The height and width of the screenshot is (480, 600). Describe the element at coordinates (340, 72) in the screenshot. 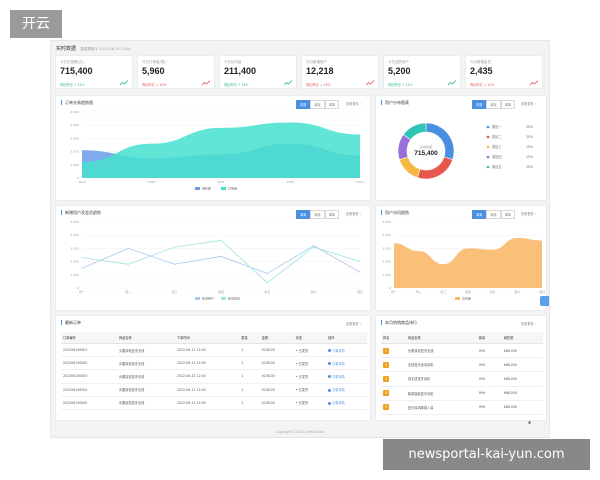

I see `stat-card: 今日新增用户 12,218 同比昨日 ↓ 13%` at that location.